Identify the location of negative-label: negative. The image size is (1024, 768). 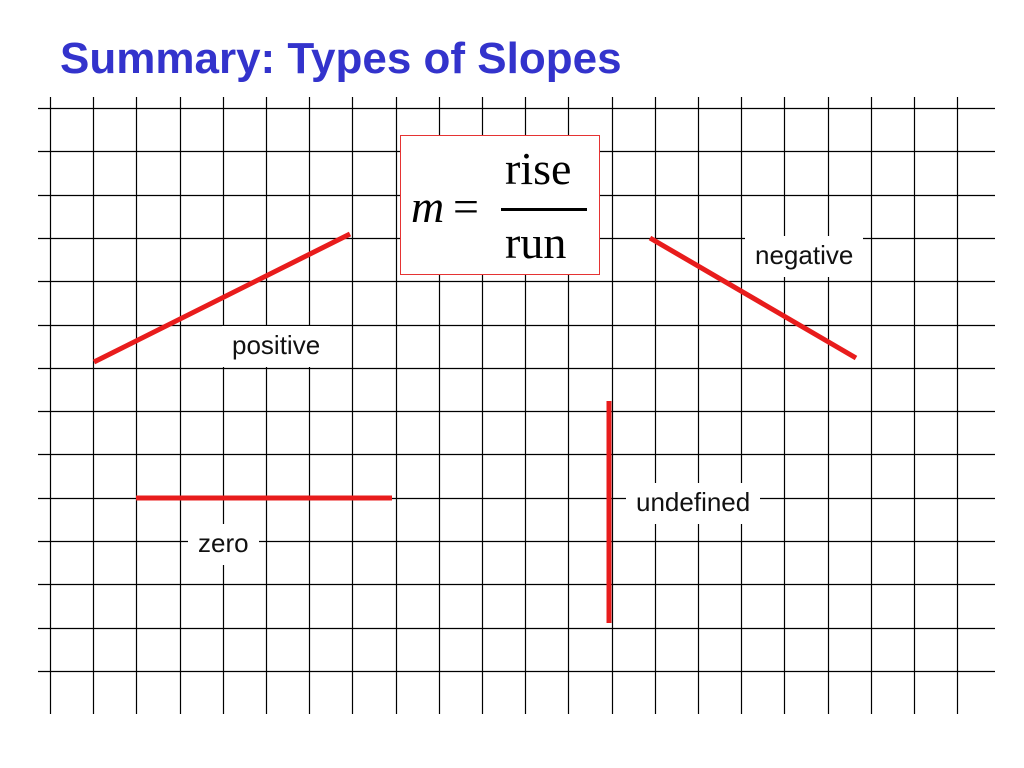
(804, 256).